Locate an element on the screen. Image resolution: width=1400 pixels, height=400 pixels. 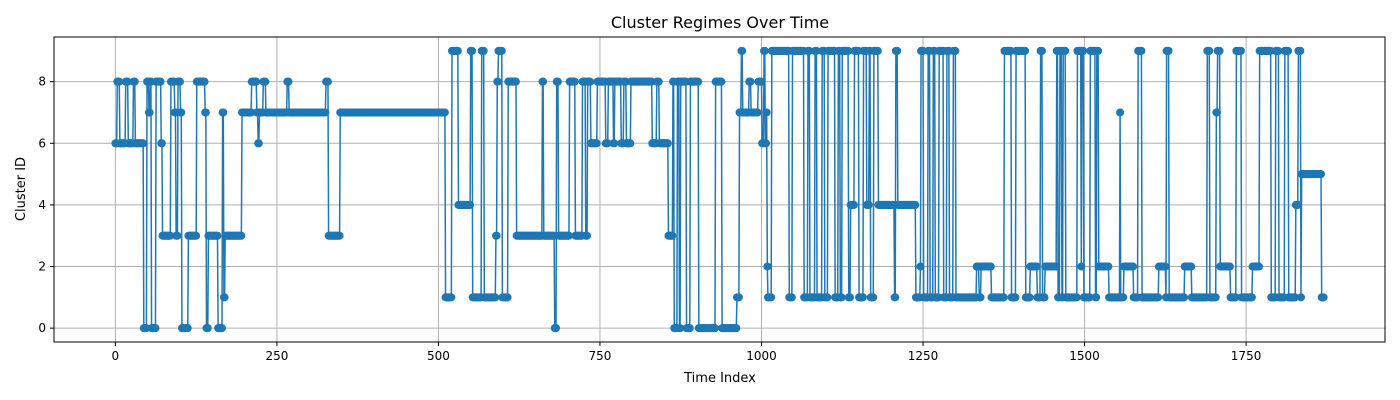
x-tick-label: 750 is located at coordinates (600, 356).